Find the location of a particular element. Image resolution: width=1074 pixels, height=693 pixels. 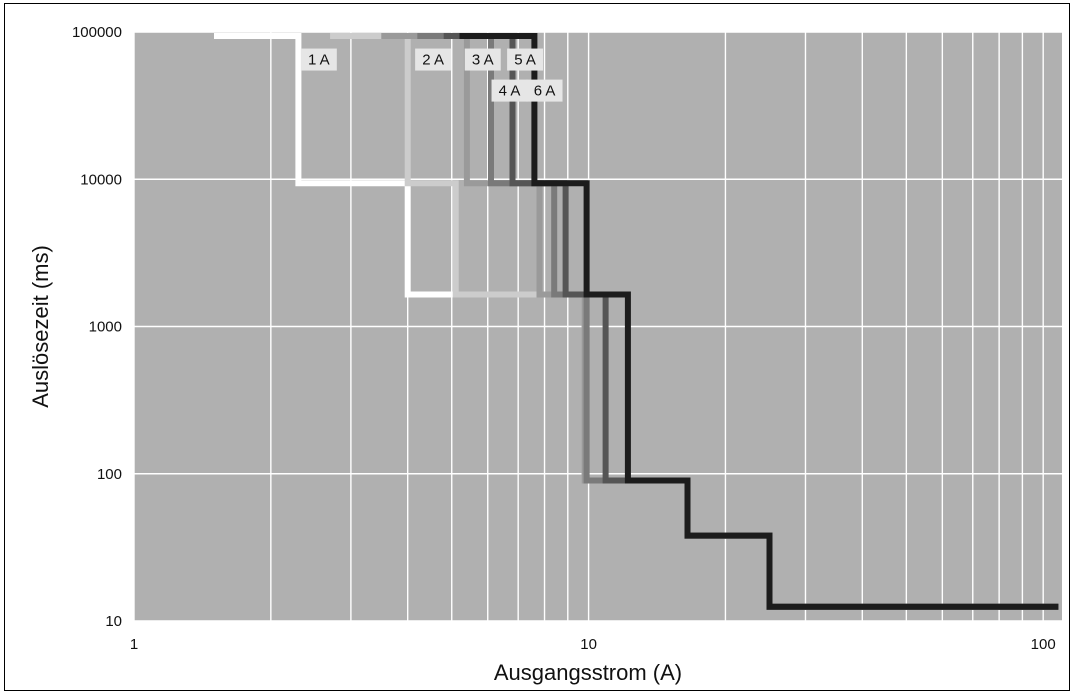

x-tick-label: 100 is located at coordinates (1043, 644).